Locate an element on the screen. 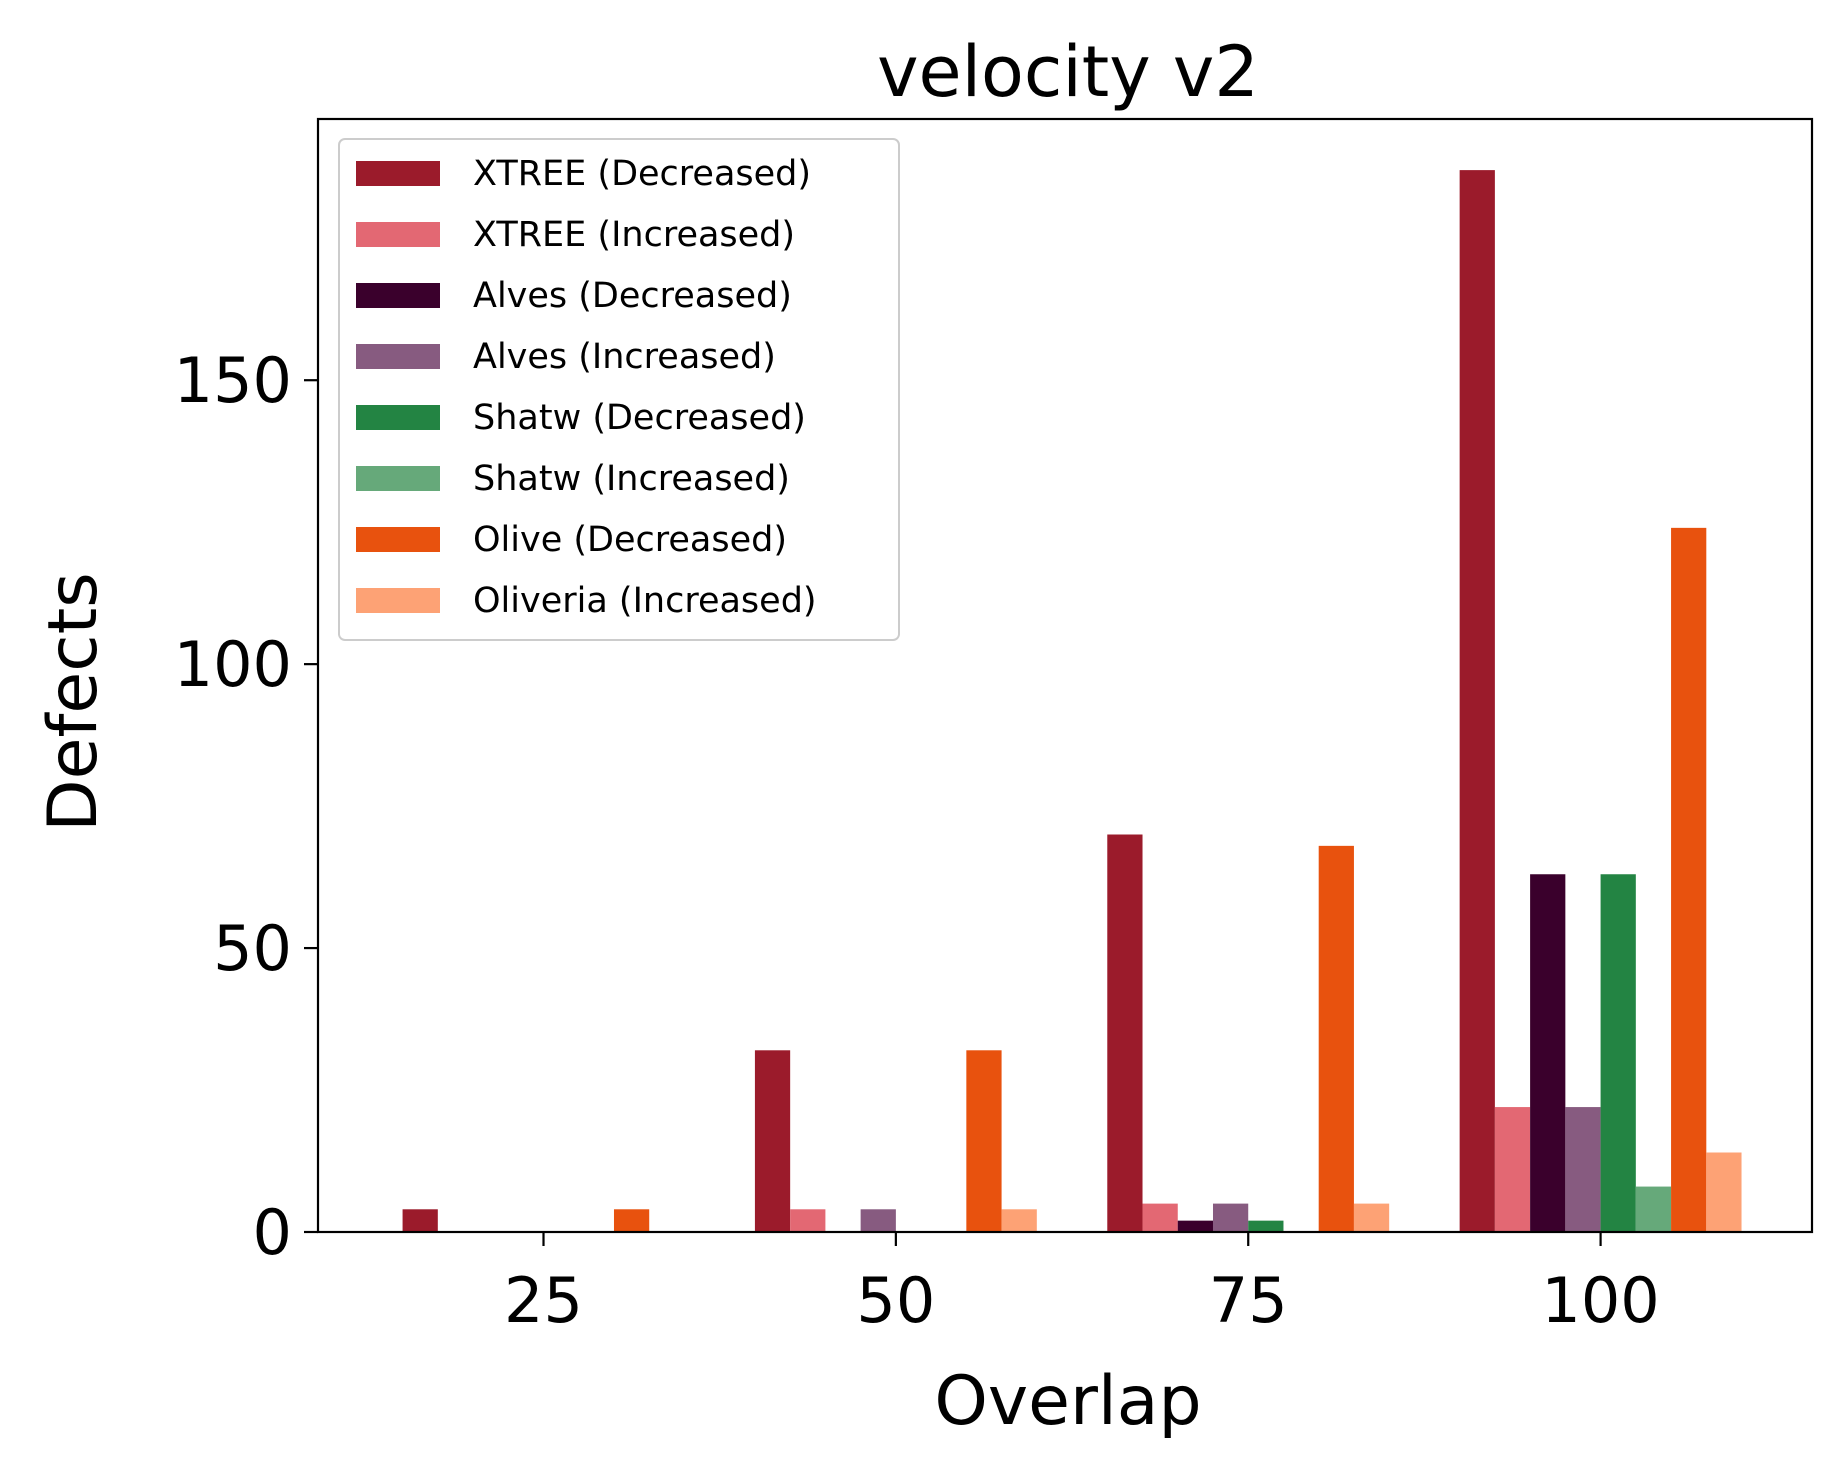  legend-swatch-olive-decreased is located at coordinates (398, 539).